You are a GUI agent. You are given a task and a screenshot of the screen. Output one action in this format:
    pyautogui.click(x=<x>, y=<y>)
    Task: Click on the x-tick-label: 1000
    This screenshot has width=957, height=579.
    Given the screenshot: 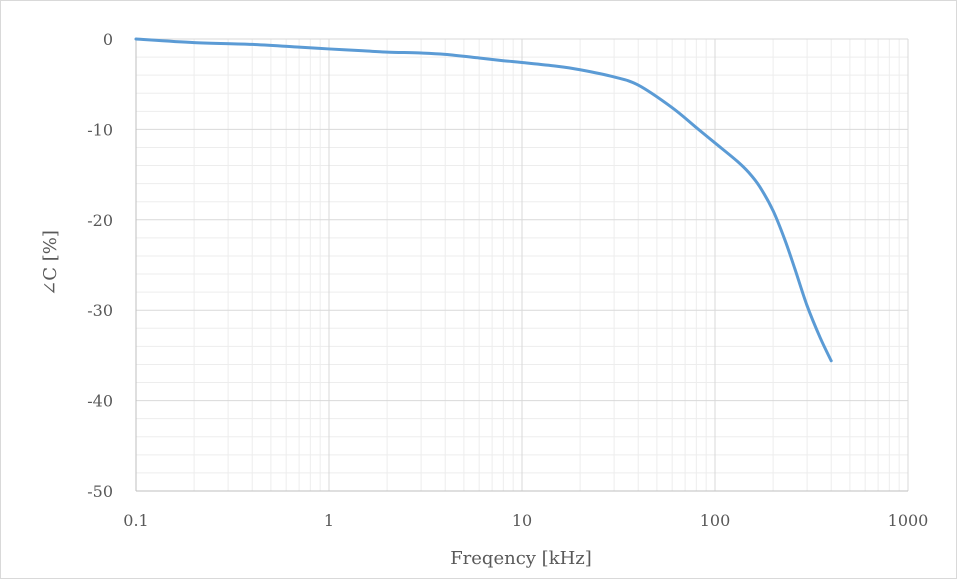 What is the action you would take?
    pyautogui.click(x=908, y=520)
    